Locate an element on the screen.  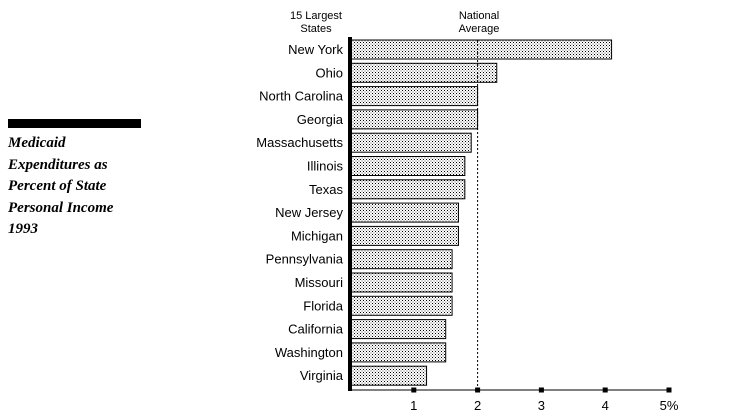
chart-title-line-3: Percent of State is located at coordinates (57, 186).